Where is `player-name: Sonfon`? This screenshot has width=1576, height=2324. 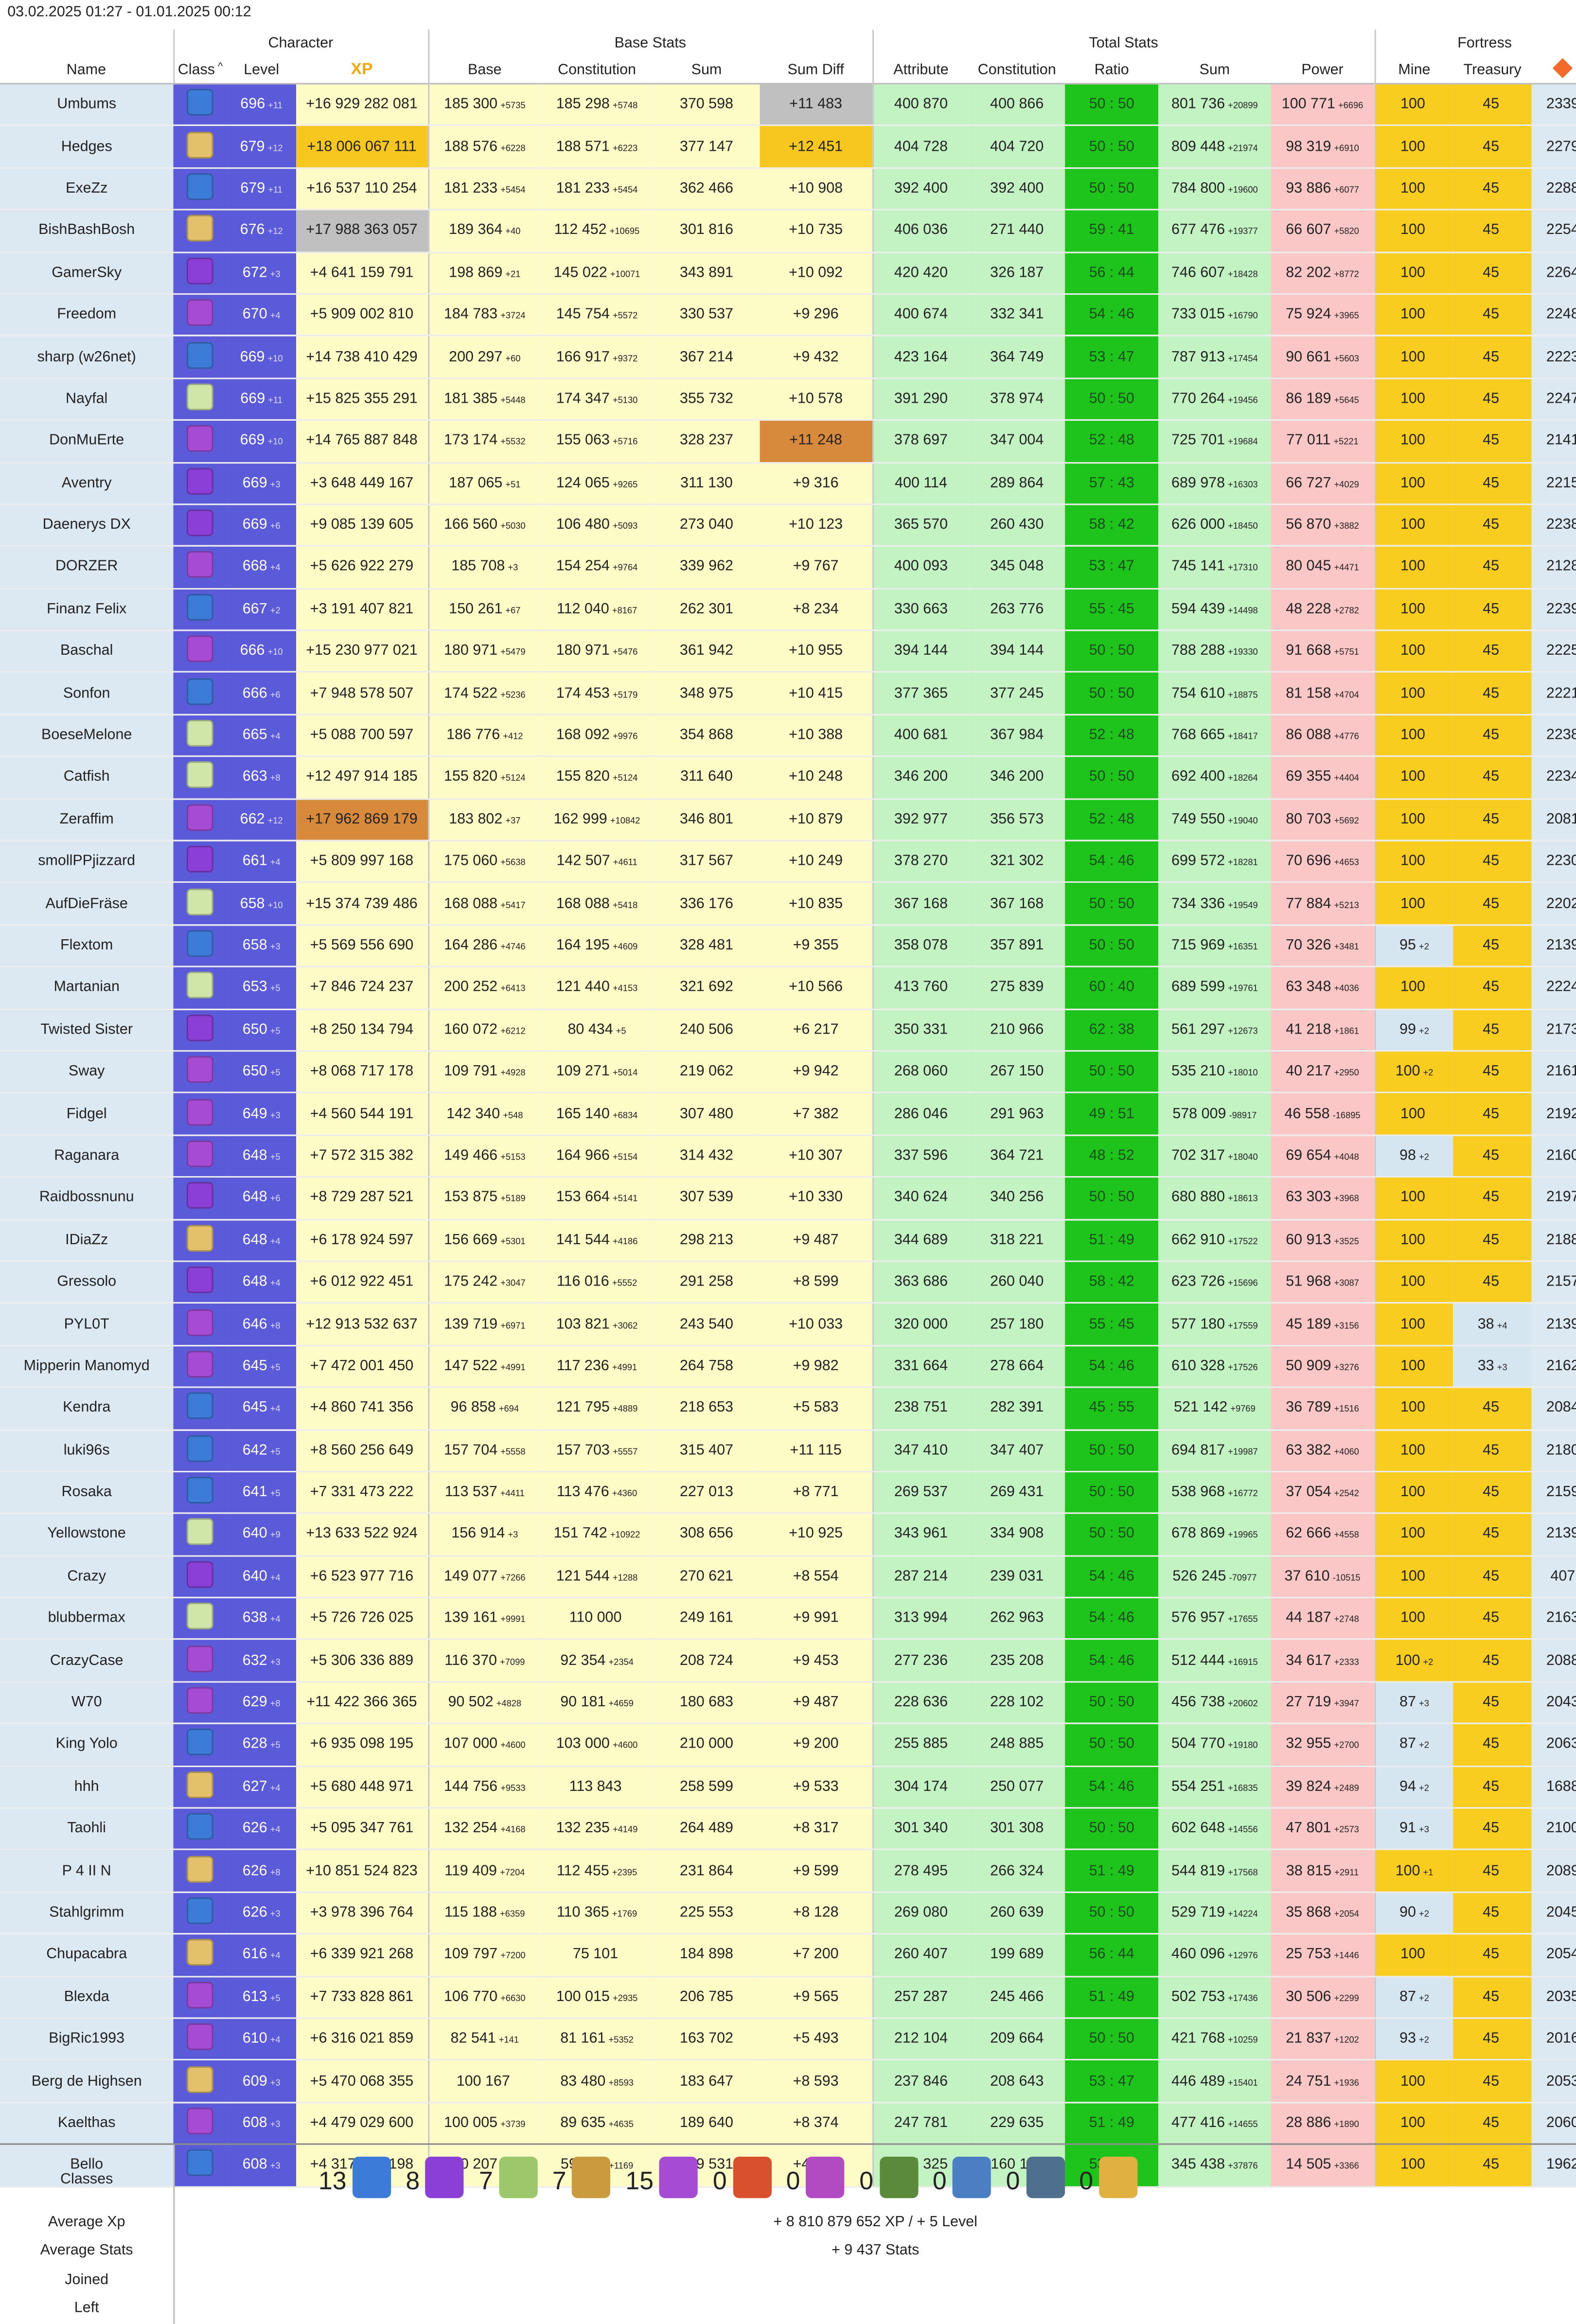
player-name: Sonfon is located at coordinates (87, 693).